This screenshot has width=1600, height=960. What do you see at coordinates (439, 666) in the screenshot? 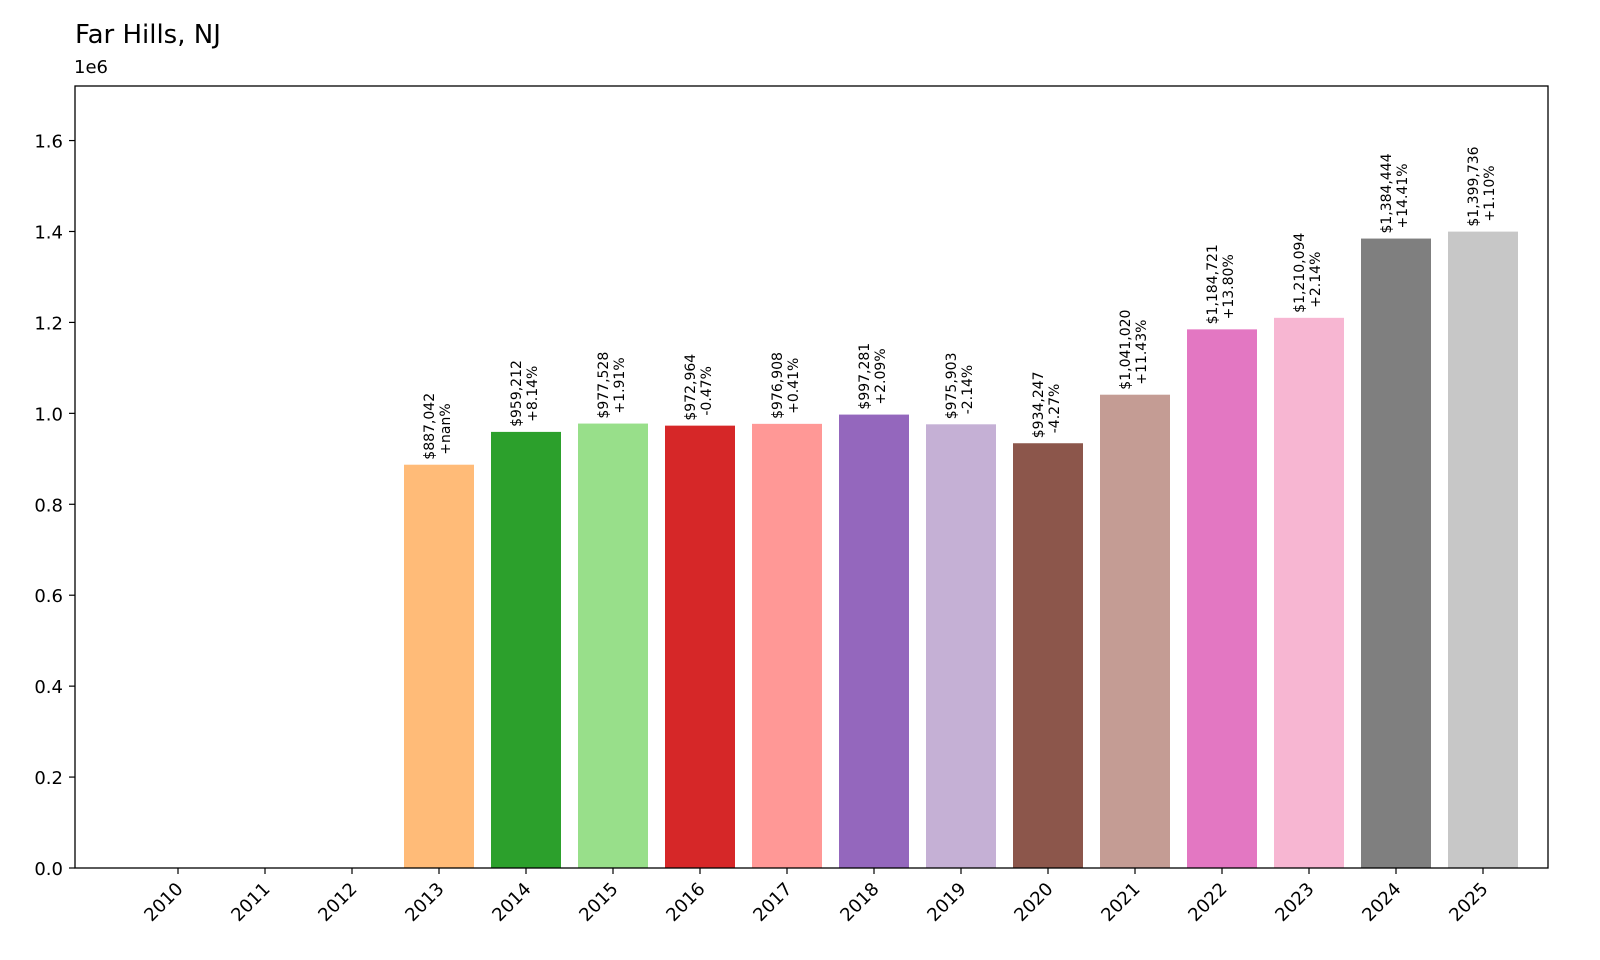
I see `bar-2013` at bounding box center [439, 666].